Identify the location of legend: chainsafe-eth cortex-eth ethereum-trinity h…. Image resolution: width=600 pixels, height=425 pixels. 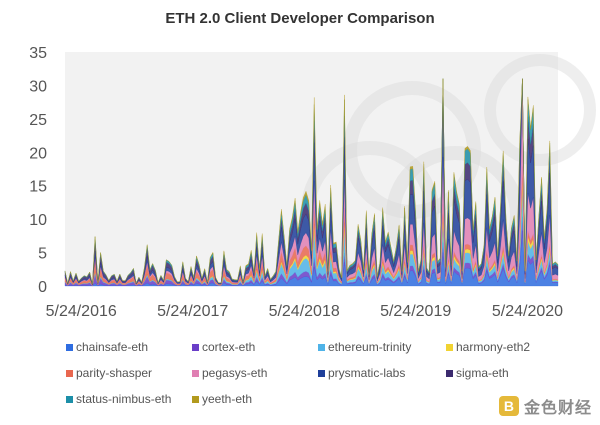
(311, 373).